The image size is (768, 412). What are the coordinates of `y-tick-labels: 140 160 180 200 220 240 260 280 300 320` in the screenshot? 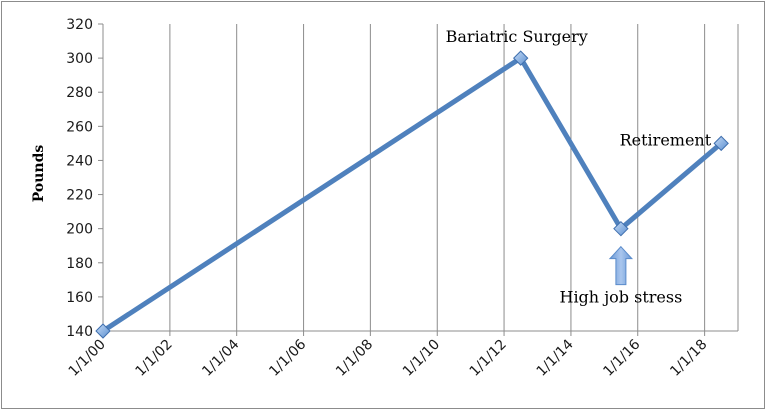 It's located at (79, 178).